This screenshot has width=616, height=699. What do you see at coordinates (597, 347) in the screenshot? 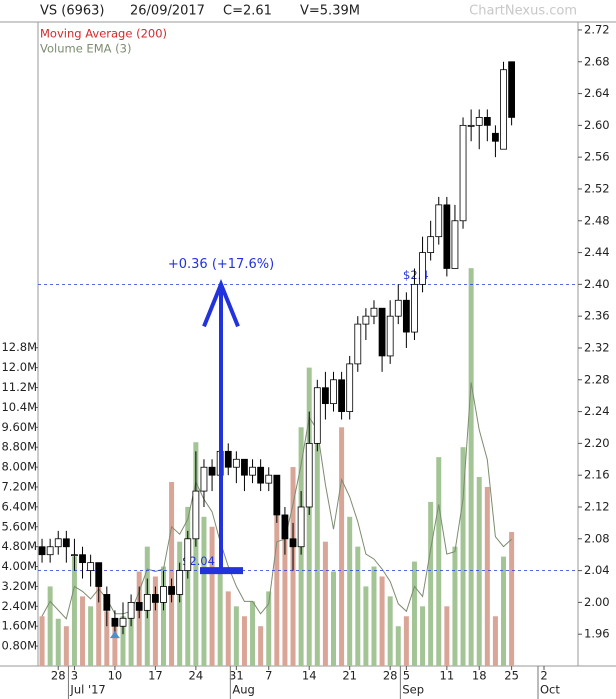
I see `y-tick-label: 2.32` at bounding box center [597, 347].